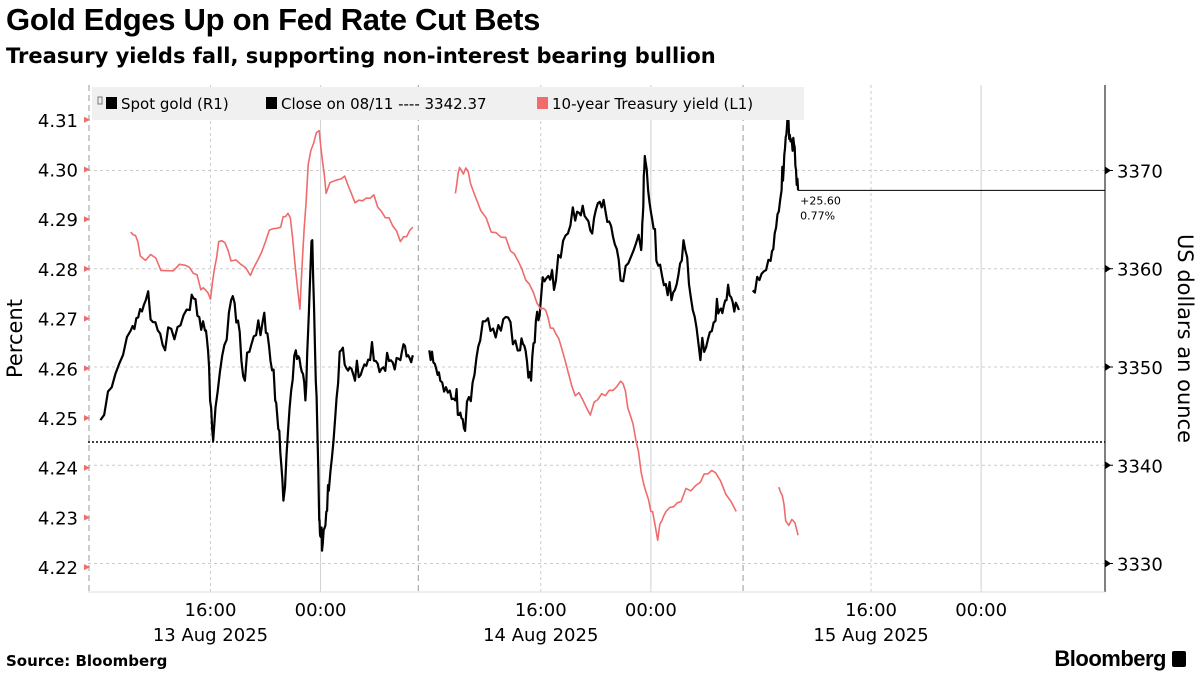 The image size is (1200, 675). Describe the element at coordinates (58, 568) in the screenshot. I see `left-tick-label: 4.22` at that location.